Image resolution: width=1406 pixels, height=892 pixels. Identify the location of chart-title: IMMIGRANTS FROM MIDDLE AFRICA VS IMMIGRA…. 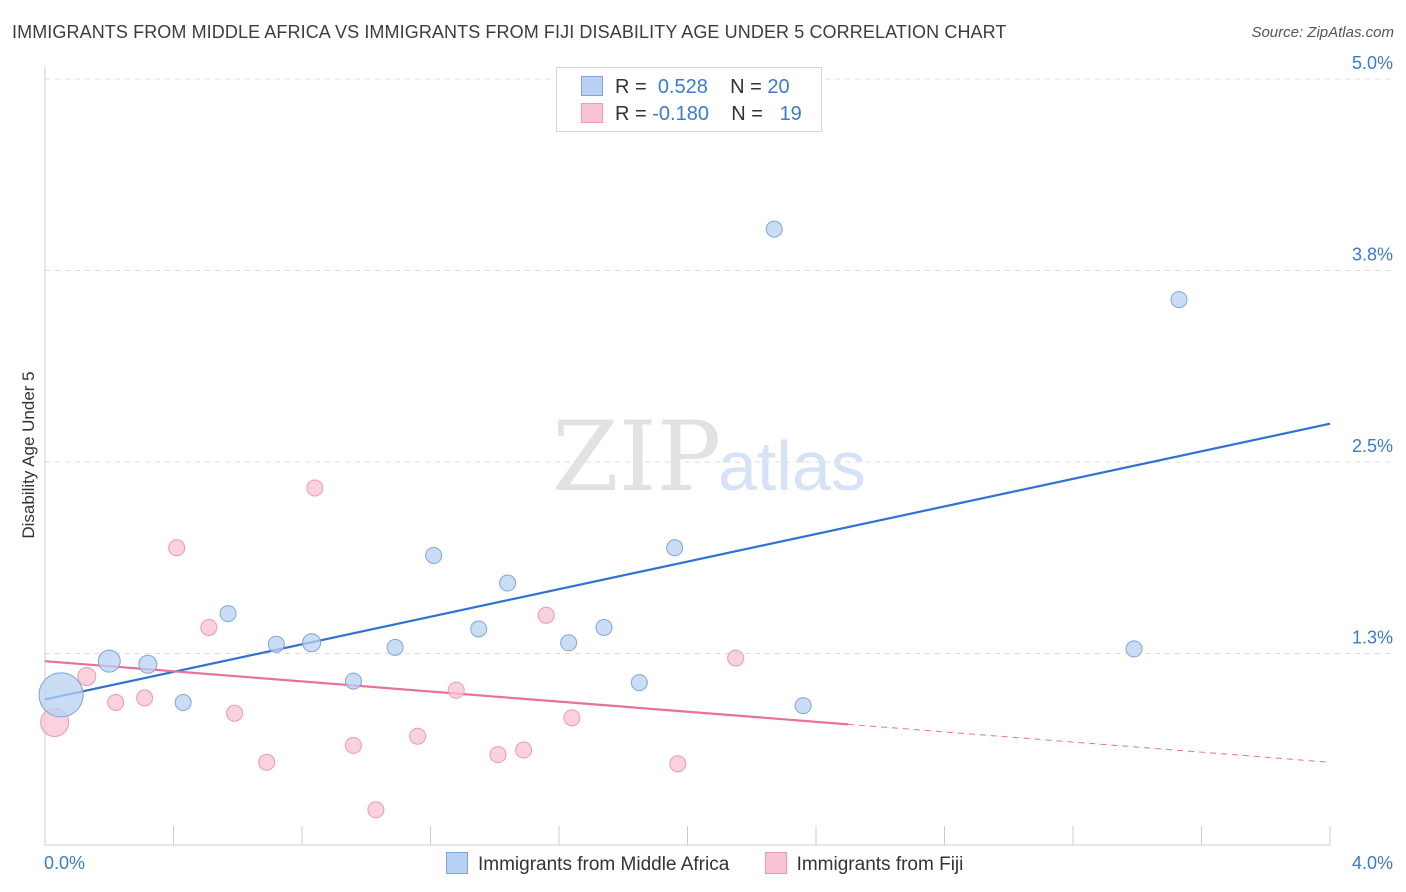
(509, 32).